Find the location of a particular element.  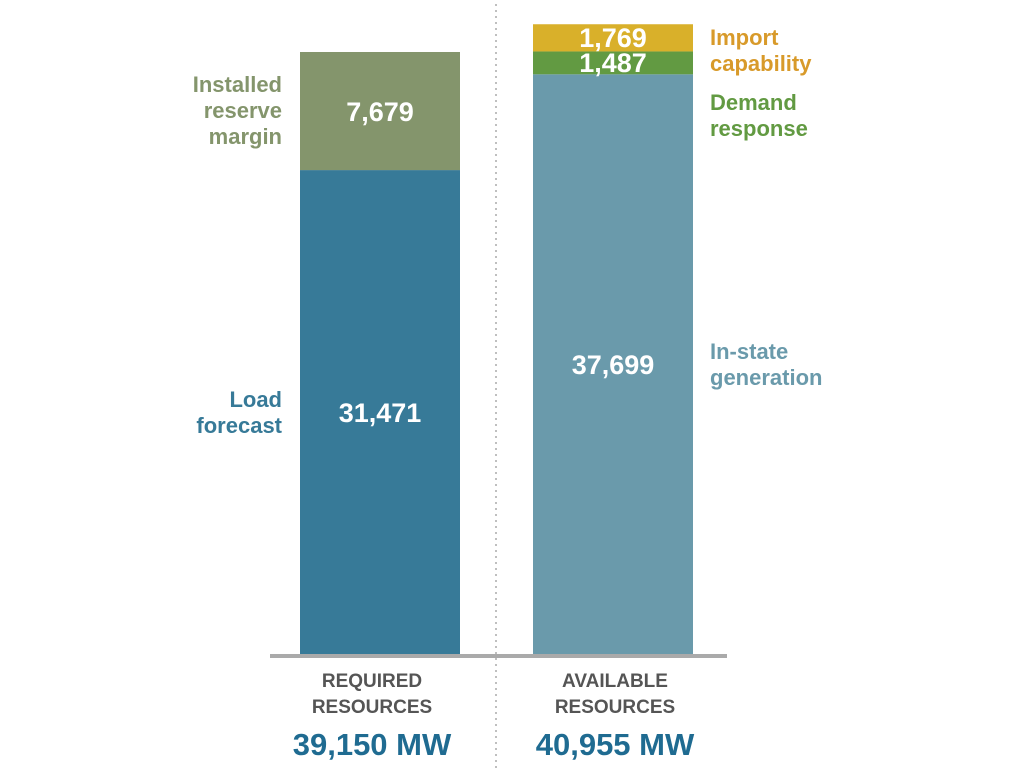

data-label: 37,699 is located at coordinates (613, 365).